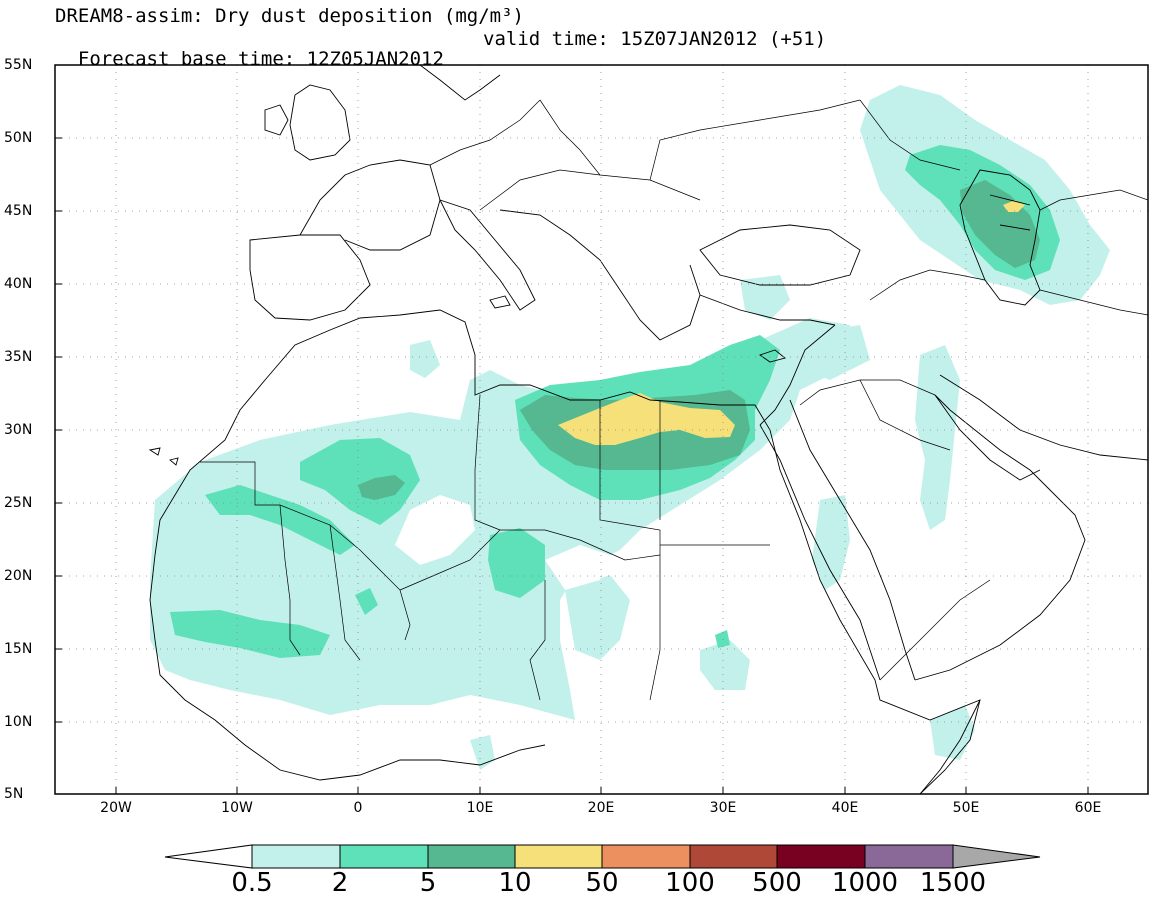 The image size is (1165, 907). What do you see at coordinates (14, 794) in the screenshot?
I see `lat-label-5n: 5N` at bounding box center [14, 794].